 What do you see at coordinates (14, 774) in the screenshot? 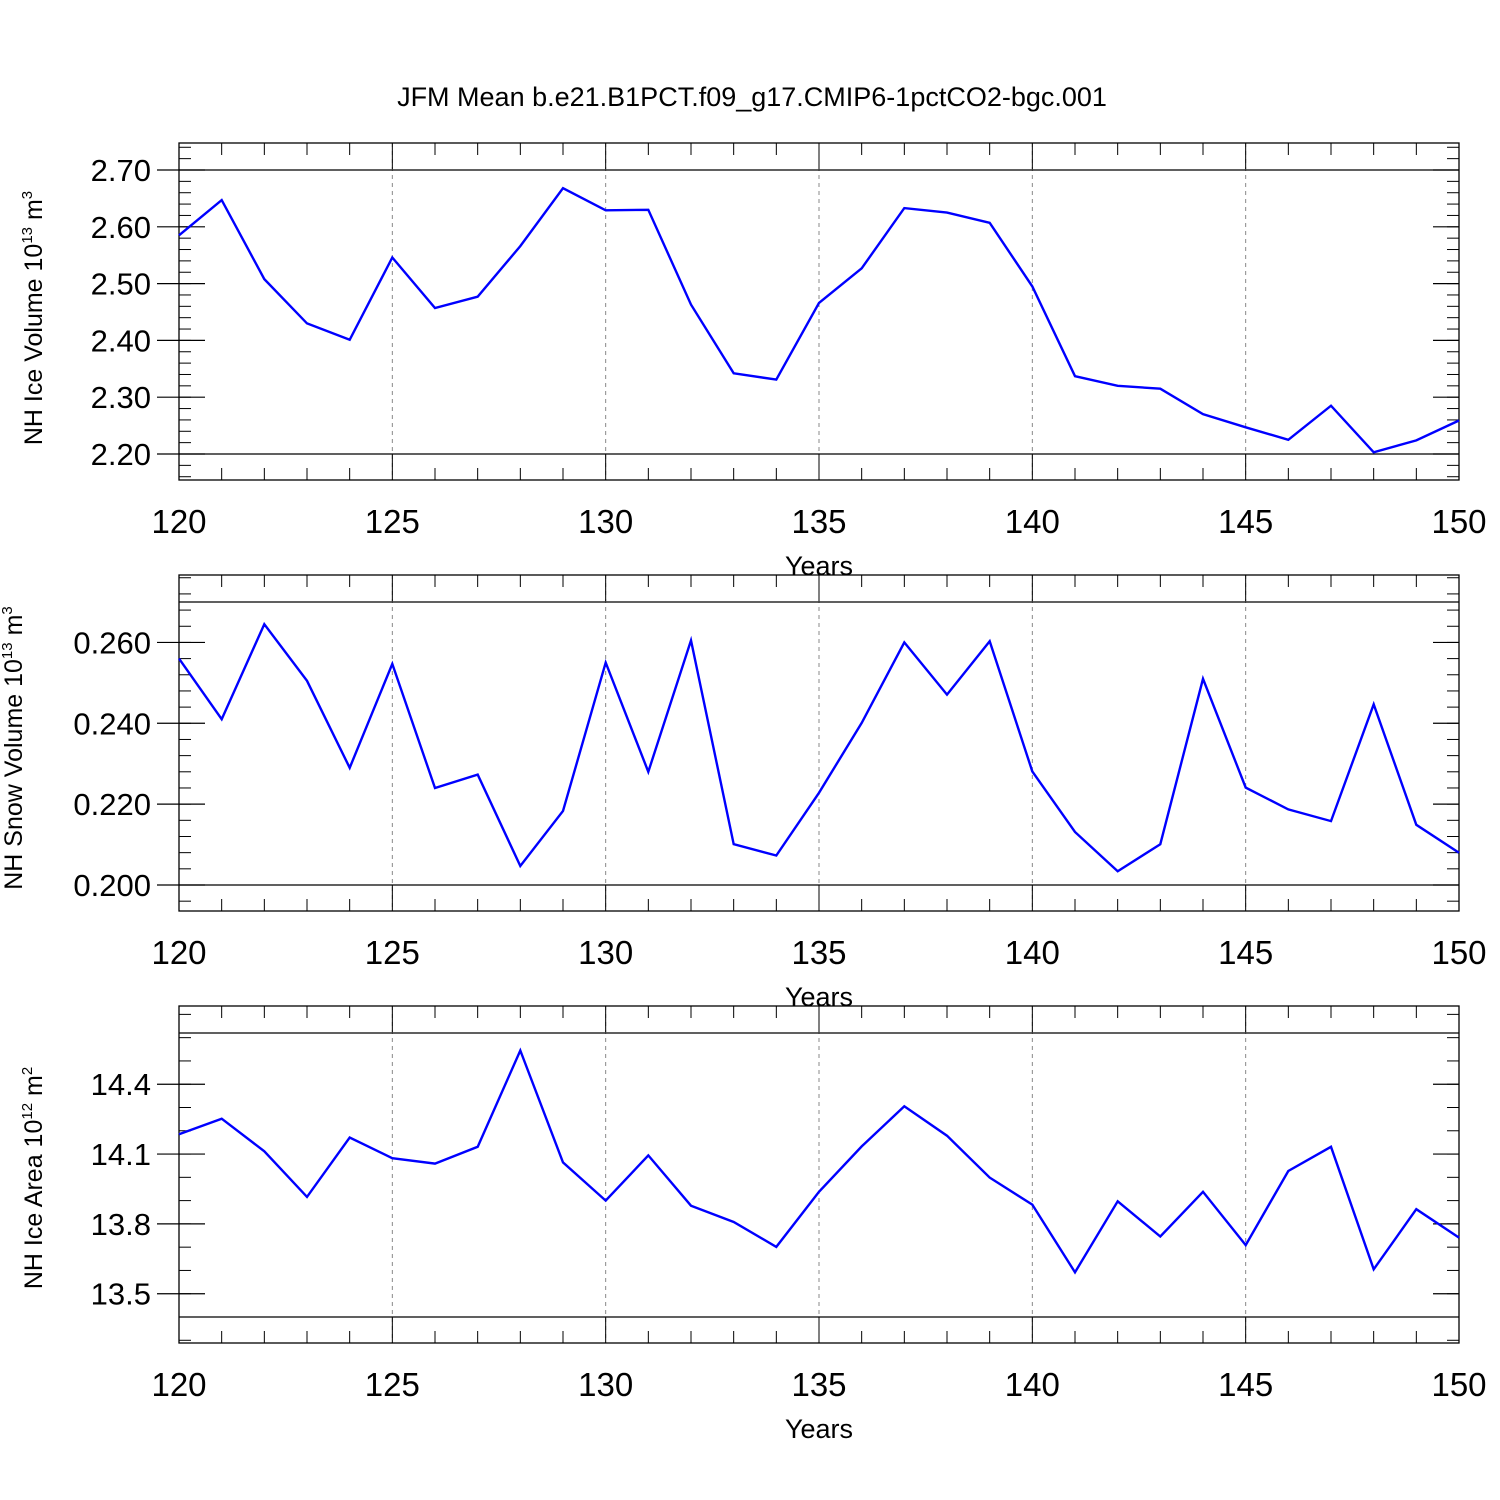
I see `y-axis-label-text: NH Snow Volume 10` at bounding box center [14, 774].